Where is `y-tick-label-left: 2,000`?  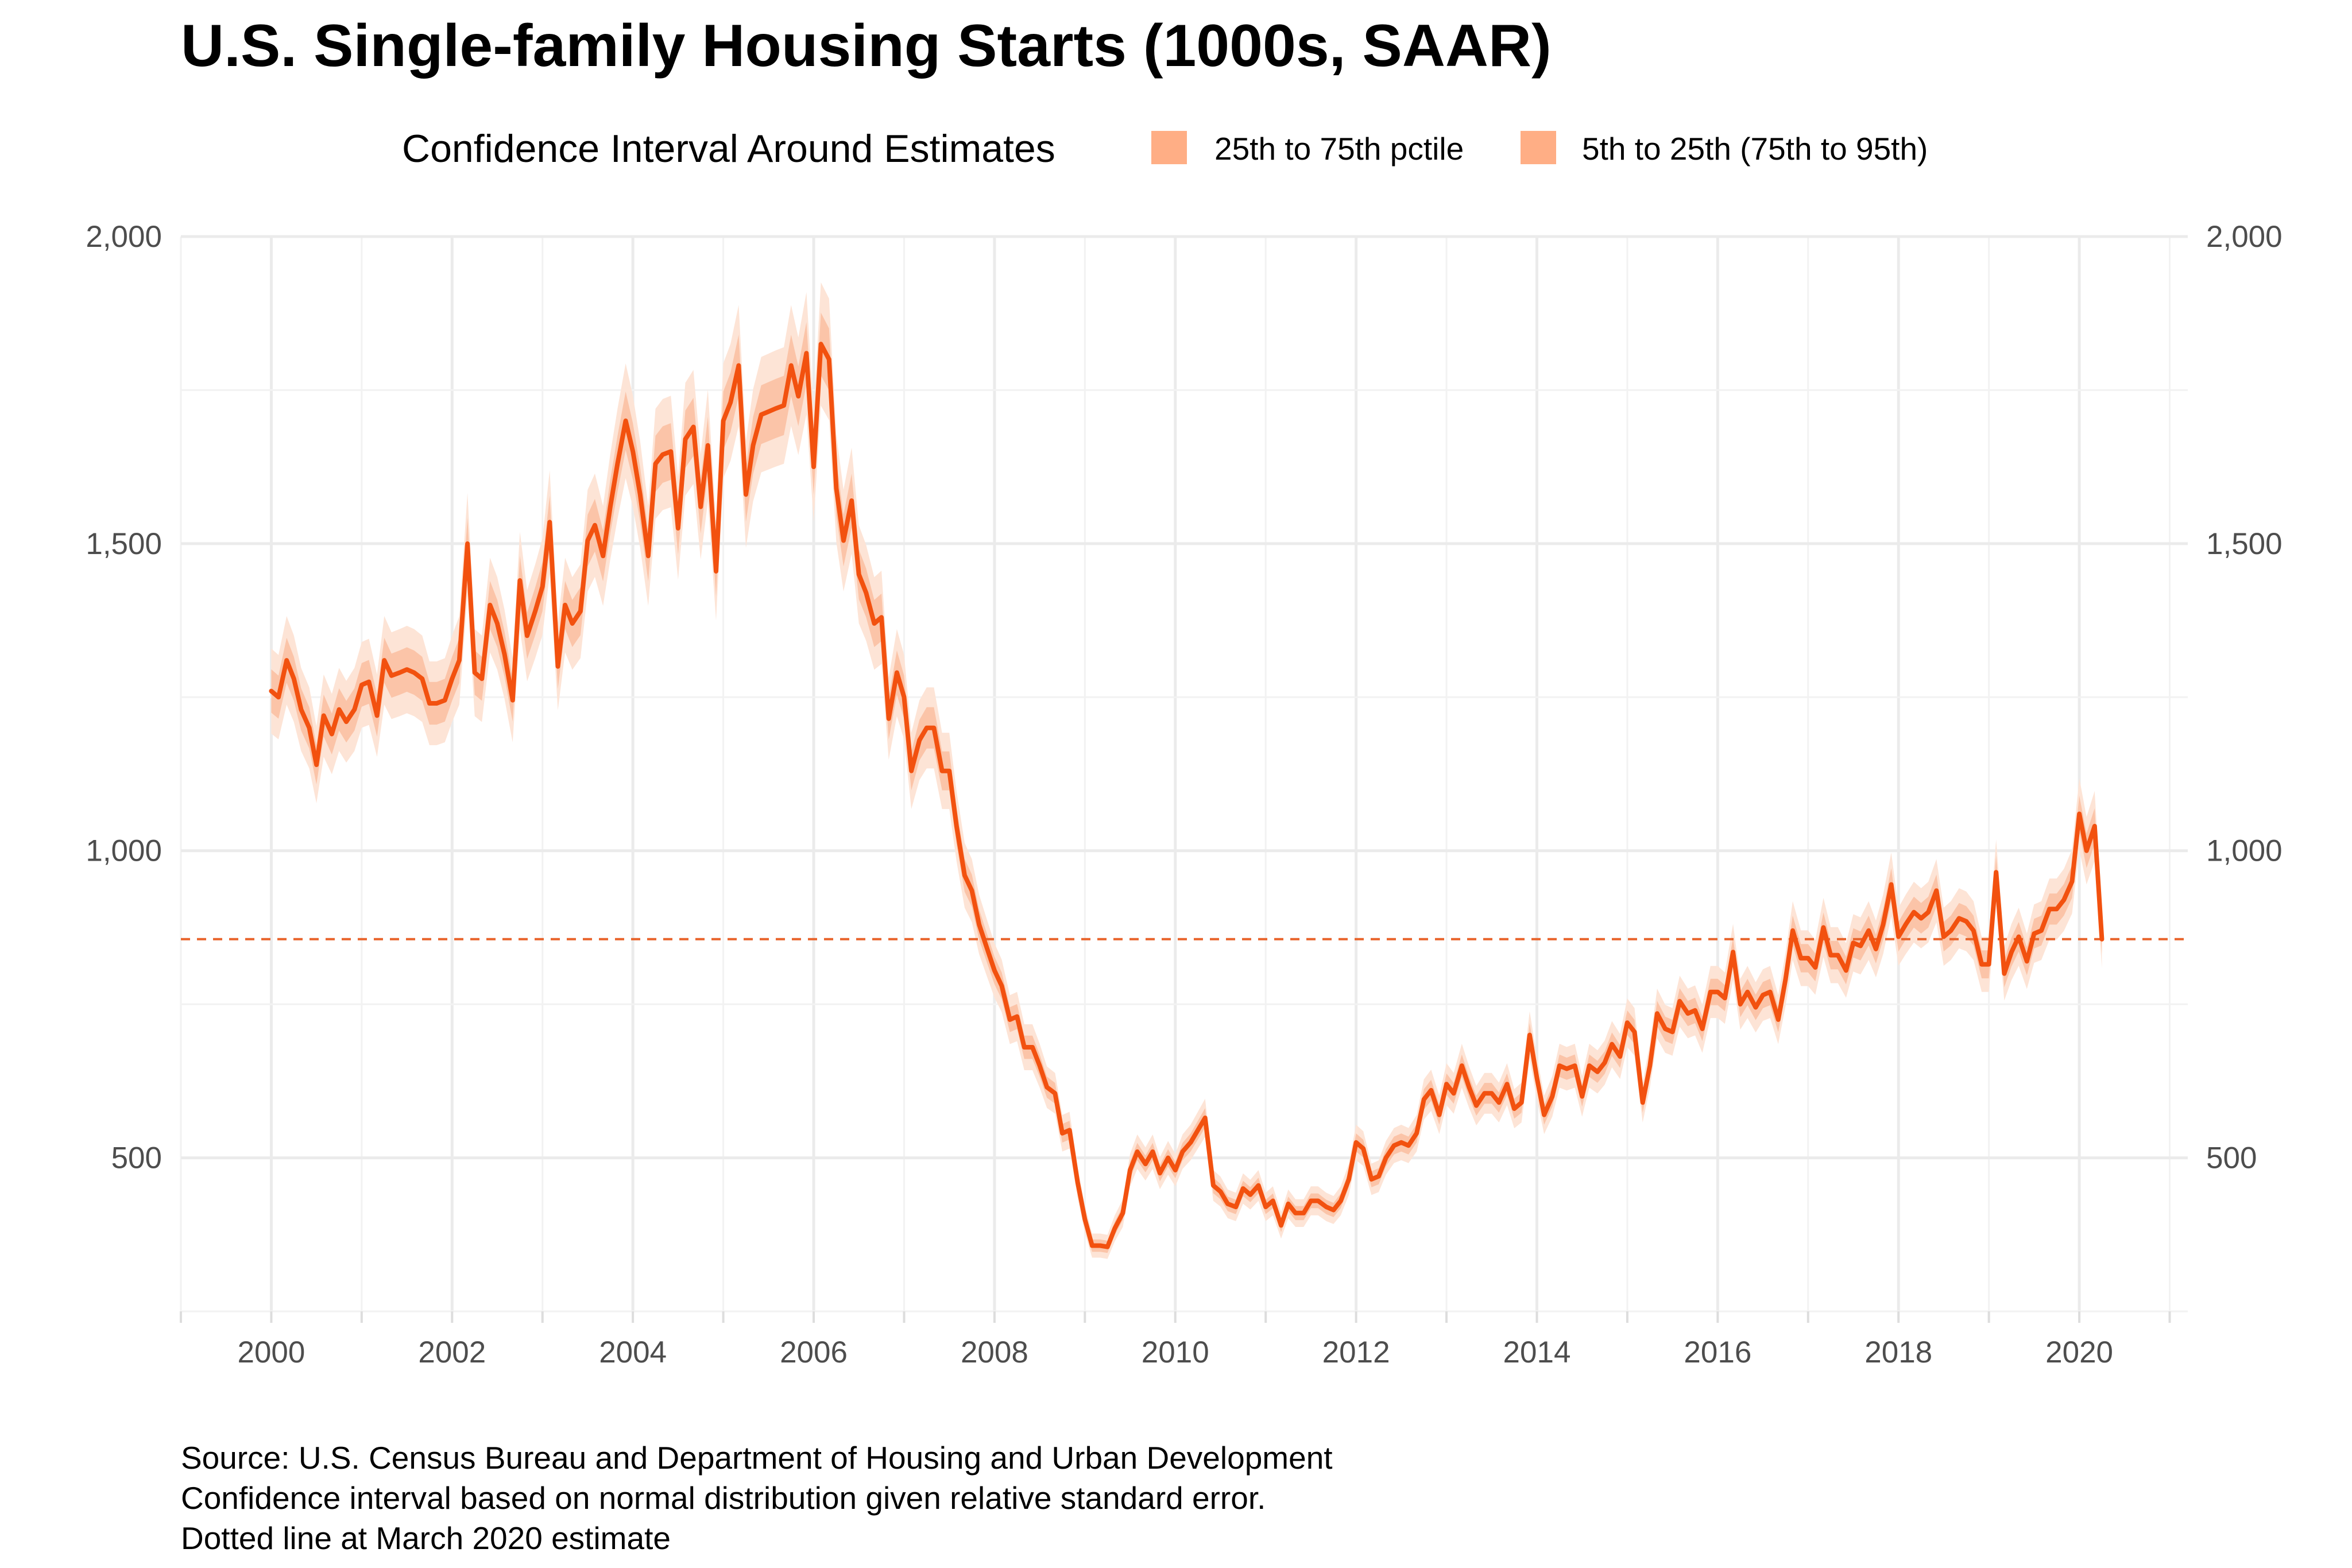
y-tick-label-left: 2,000 is located at coordinates (124, 237).